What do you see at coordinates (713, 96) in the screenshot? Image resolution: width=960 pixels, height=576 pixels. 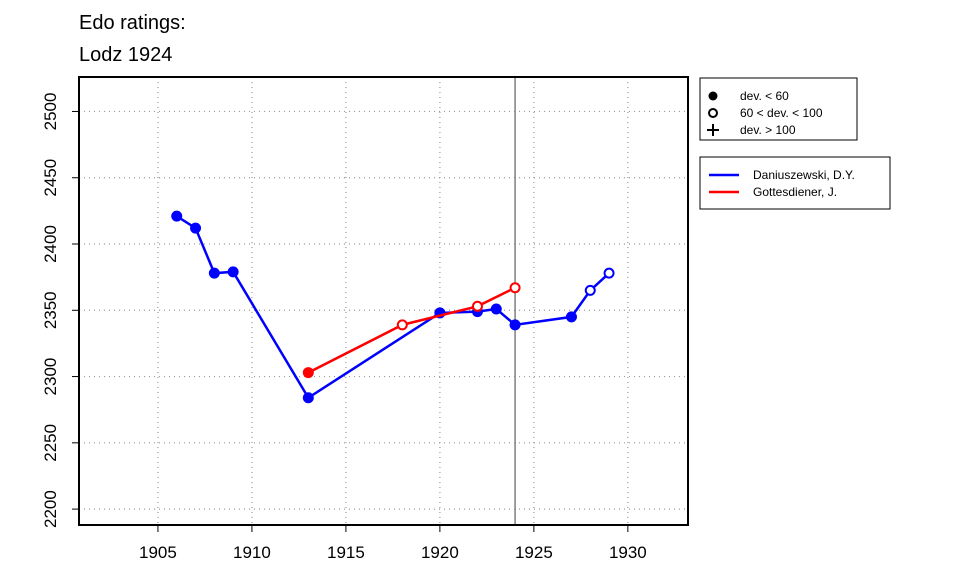 I see `legend-filled-circle-icon` at bounding box center [713, 96].